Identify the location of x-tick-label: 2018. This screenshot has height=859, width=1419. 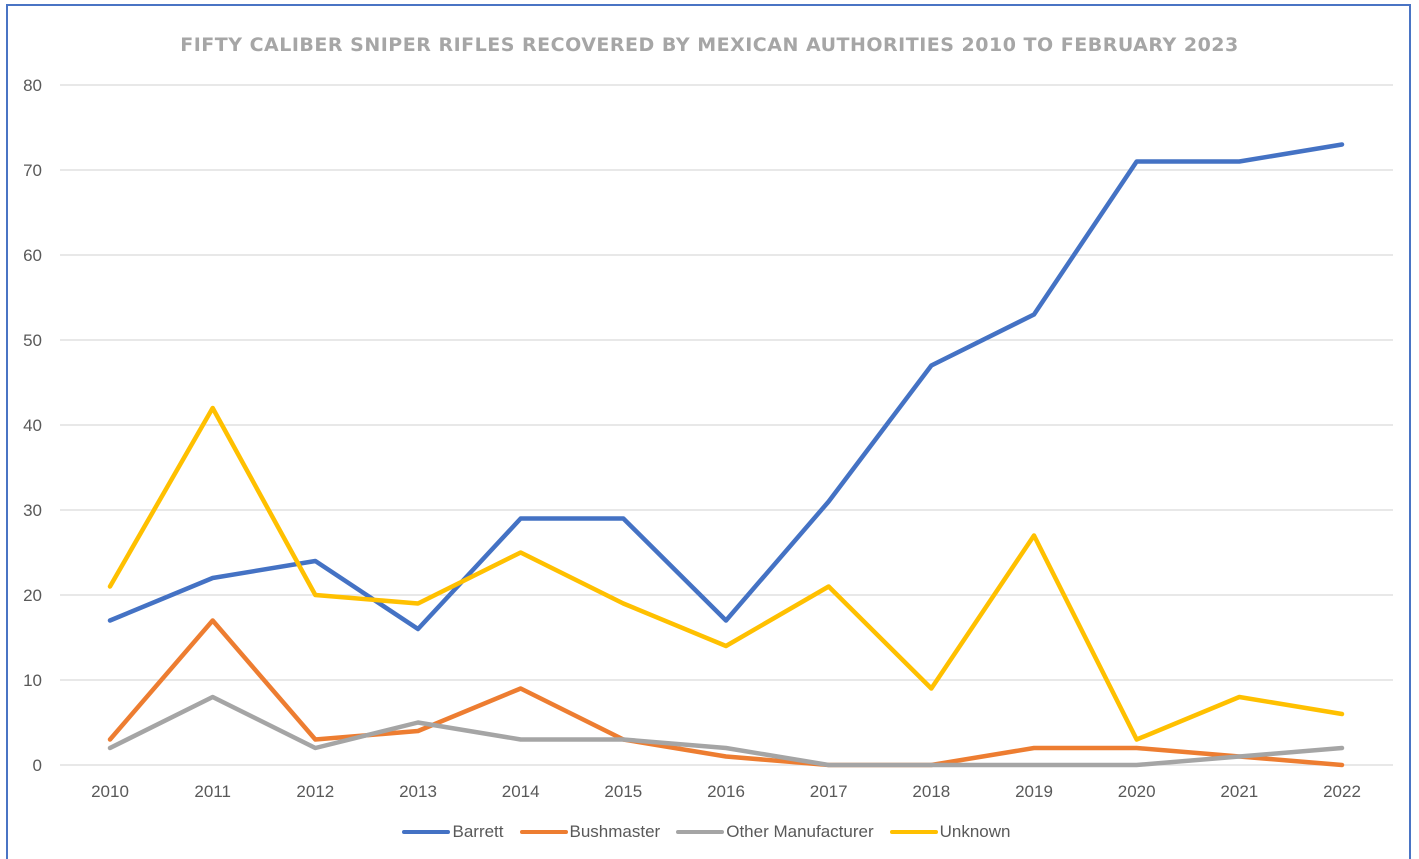
(931, 791).